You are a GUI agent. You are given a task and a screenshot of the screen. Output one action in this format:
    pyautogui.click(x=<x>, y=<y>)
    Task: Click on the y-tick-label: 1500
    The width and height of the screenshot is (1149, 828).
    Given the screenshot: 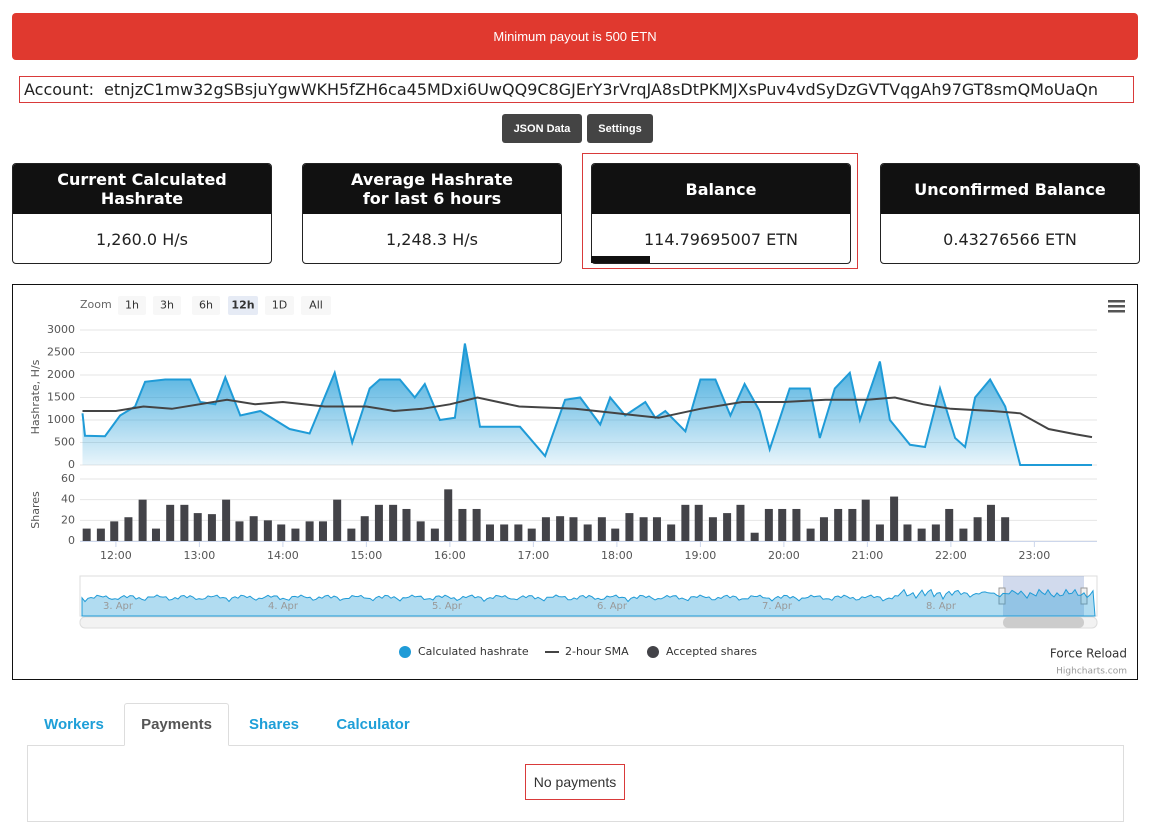 What is the action you would take?
    pyautogui.click(x=61, y=397)
    